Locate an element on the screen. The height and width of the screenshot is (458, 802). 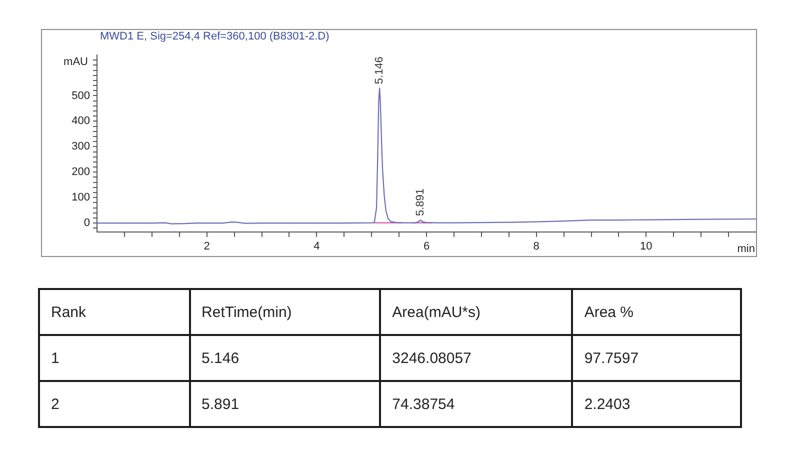
y-tick-label: 300 is located at coordinates (81, 146).